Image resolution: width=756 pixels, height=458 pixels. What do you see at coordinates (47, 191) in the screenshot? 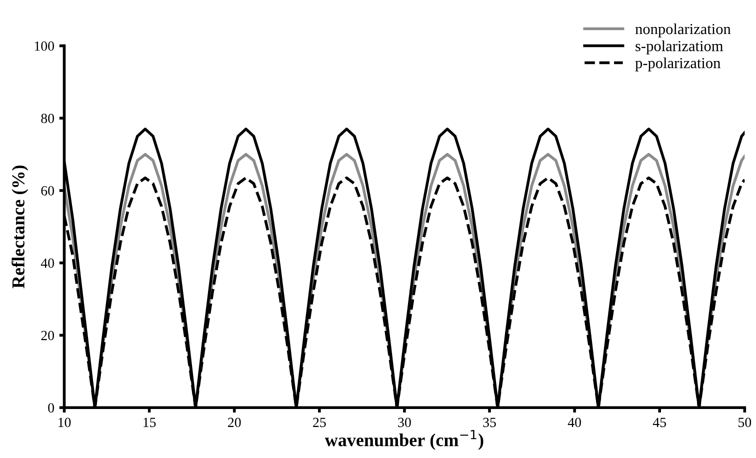
I see `y-tick-label: 60` at bounding box center [47, 191].